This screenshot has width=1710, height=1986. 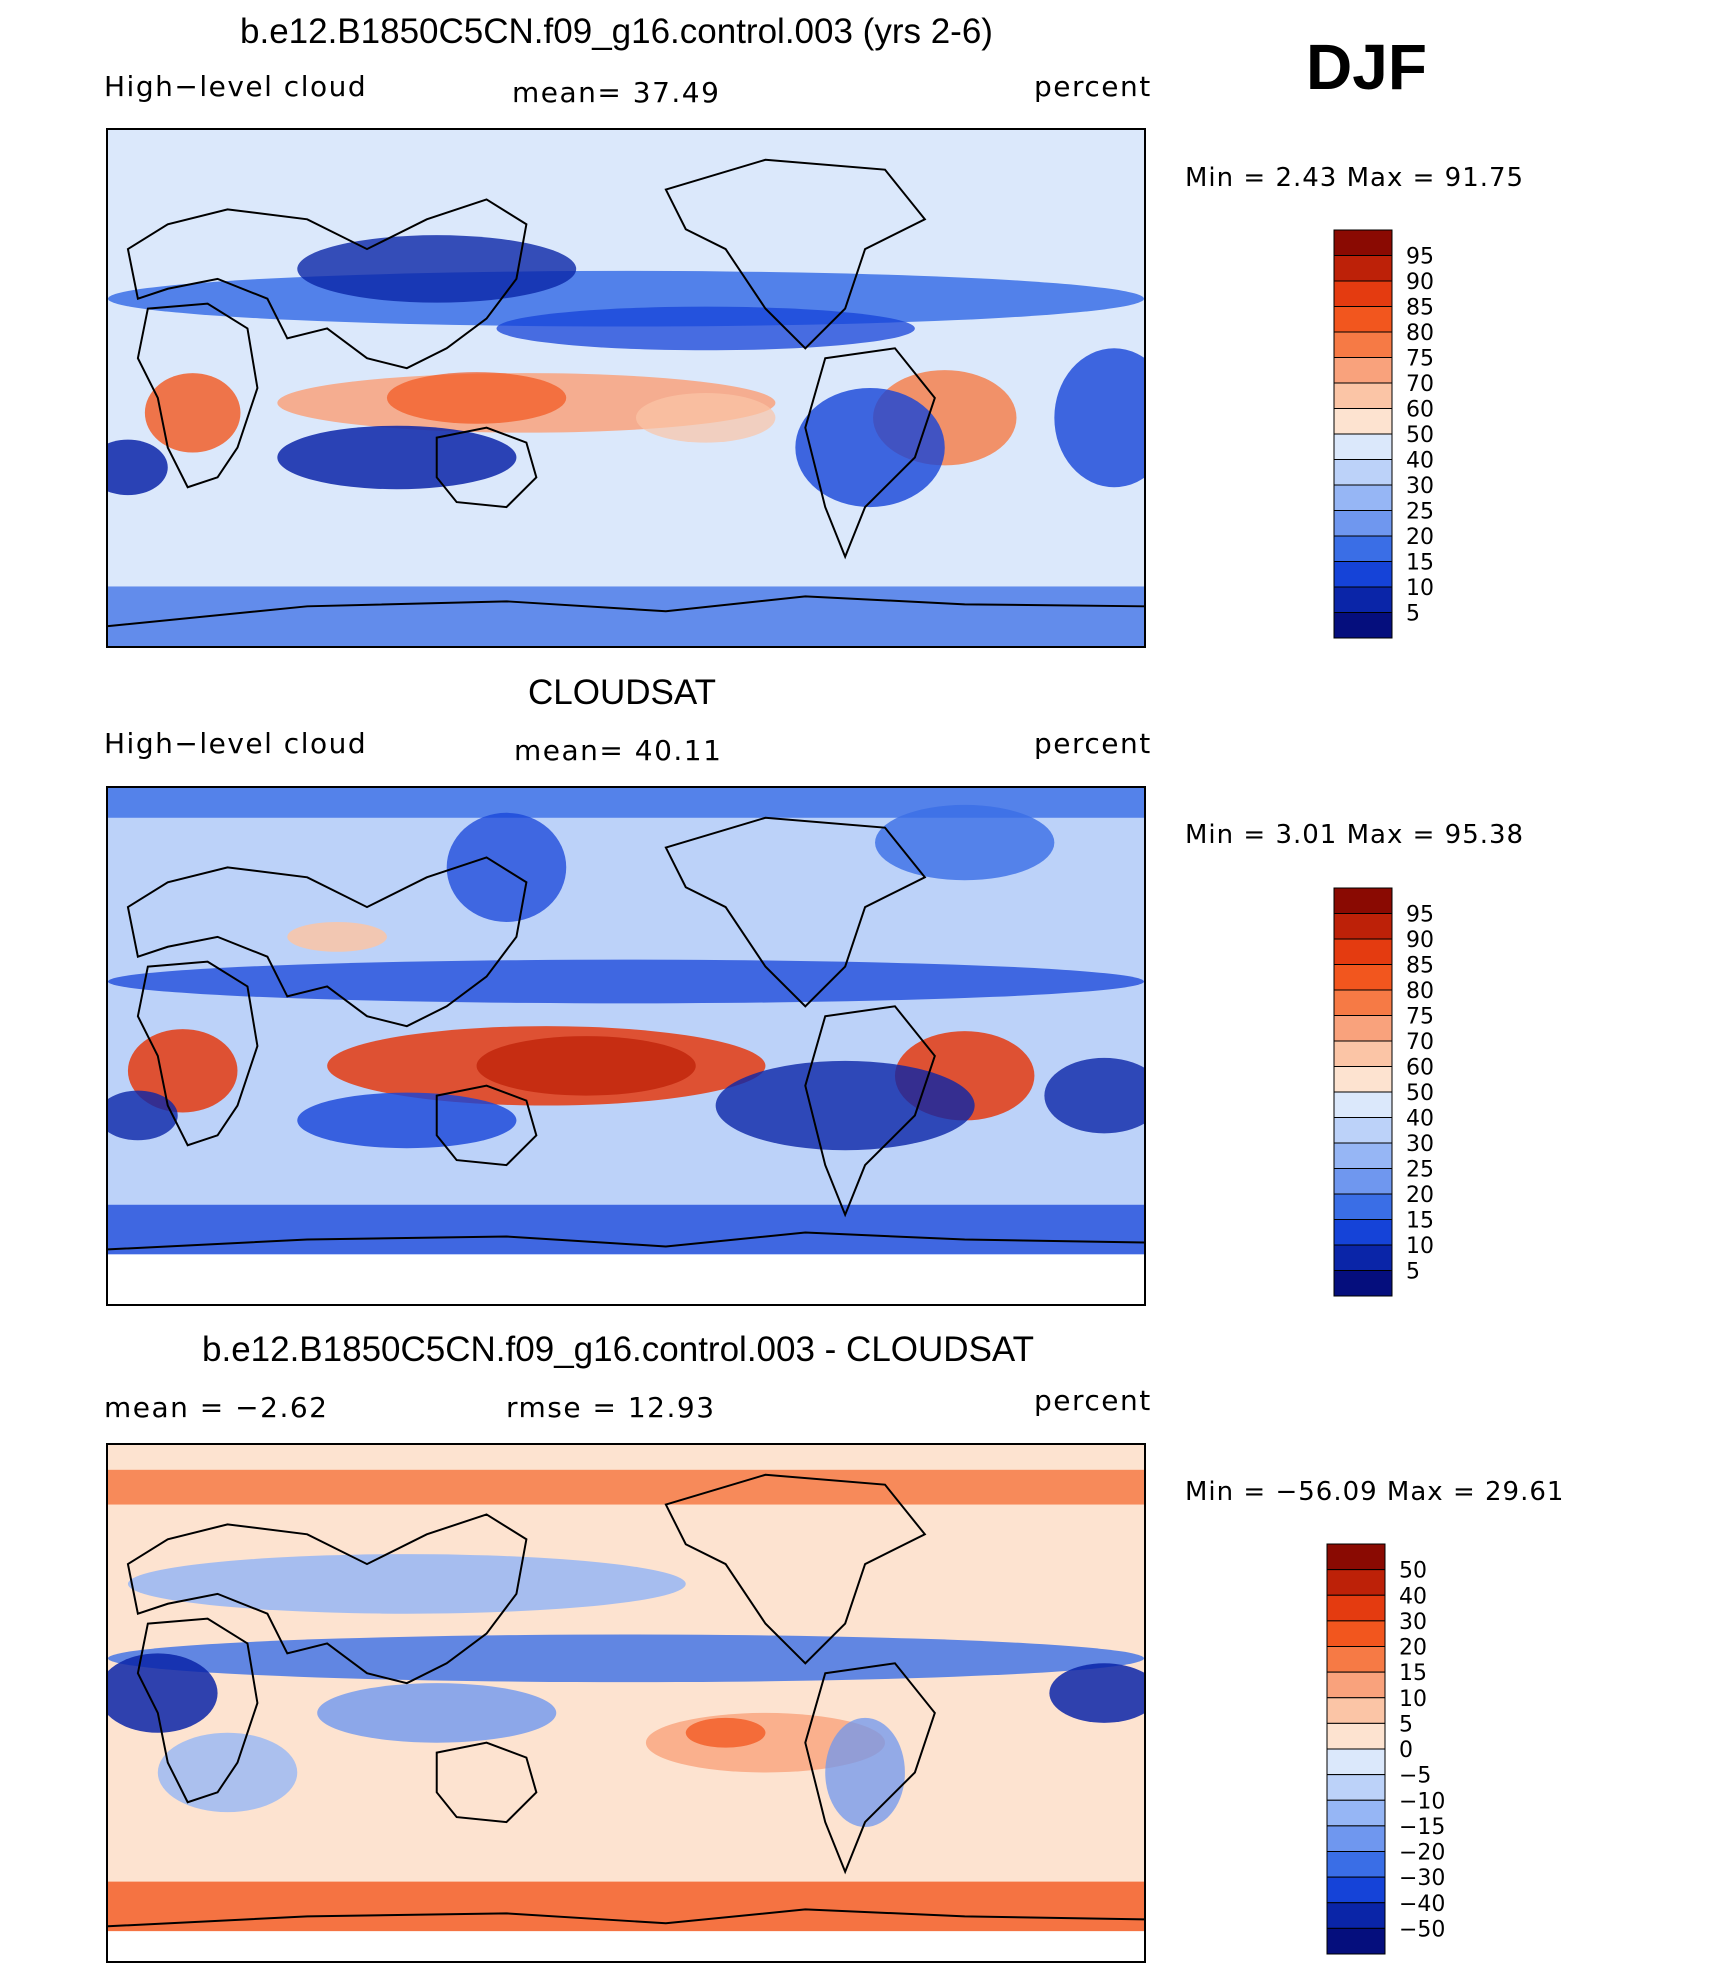 What do you see at coordinates (1413, 614) in the screenshot?
I see `panel1-colorbar-tick-label: 5` at bounding box center [1413, 614].